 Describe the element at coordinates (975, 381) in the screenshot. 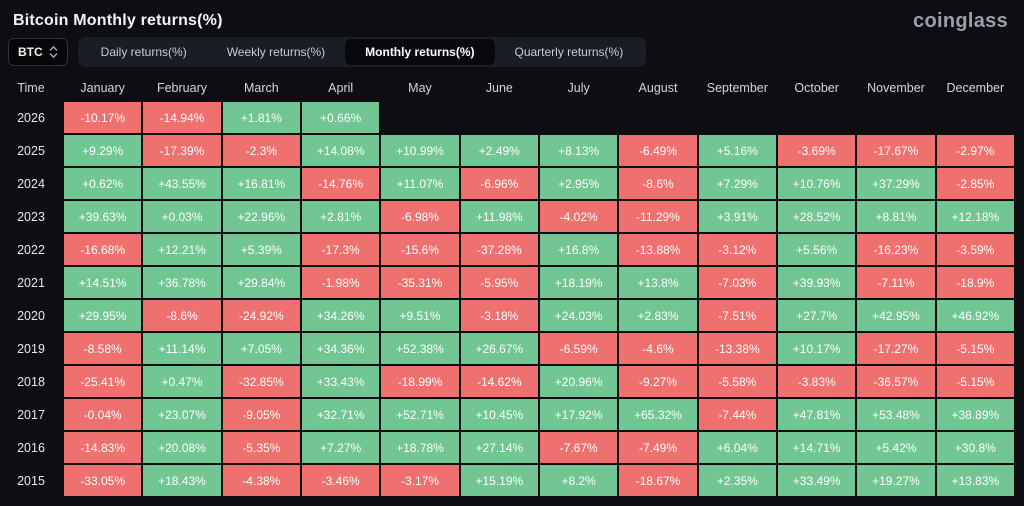

I see `return-cell: -5.15%` at that location.